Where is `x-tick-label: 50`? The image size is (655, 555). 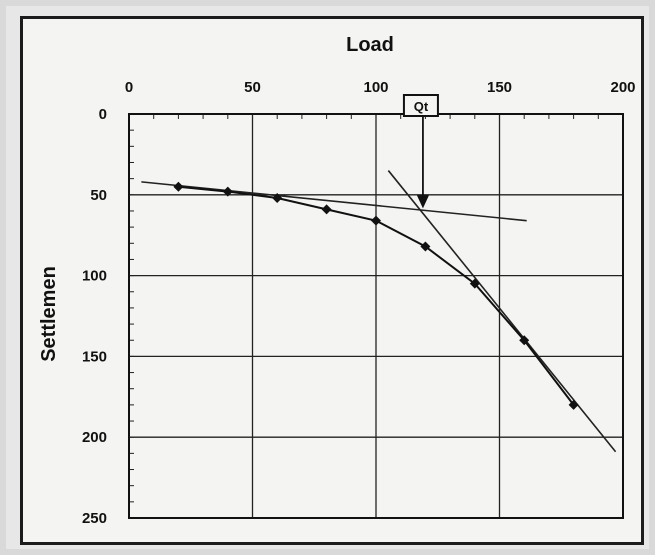
x-tick-label: 50 is located at coordinates (252, 87).